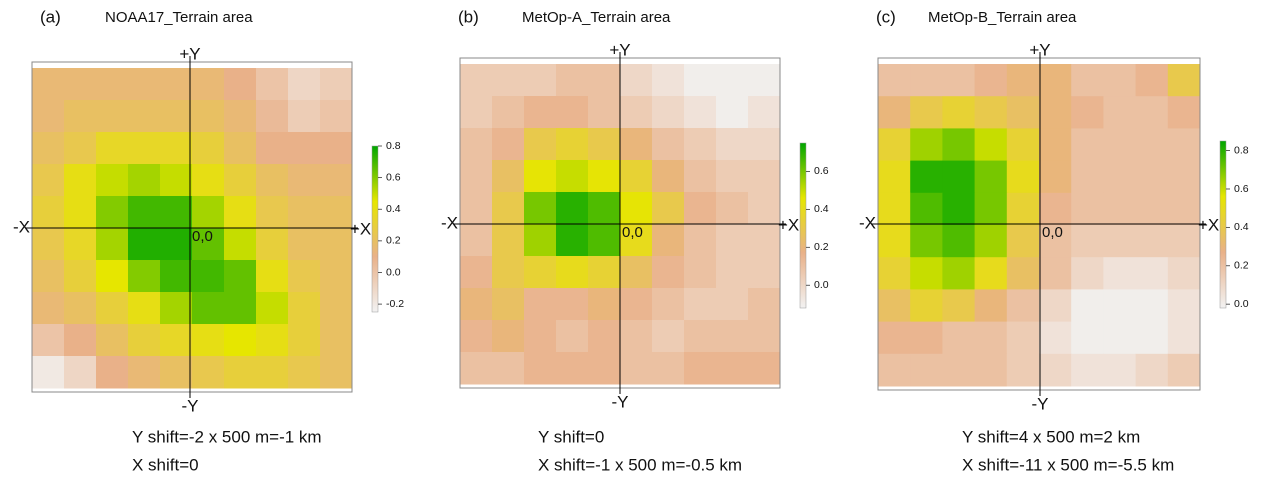 The image size is (1266, 478). I want to click on axis-label-bottom: -Y, so click(620, 401).